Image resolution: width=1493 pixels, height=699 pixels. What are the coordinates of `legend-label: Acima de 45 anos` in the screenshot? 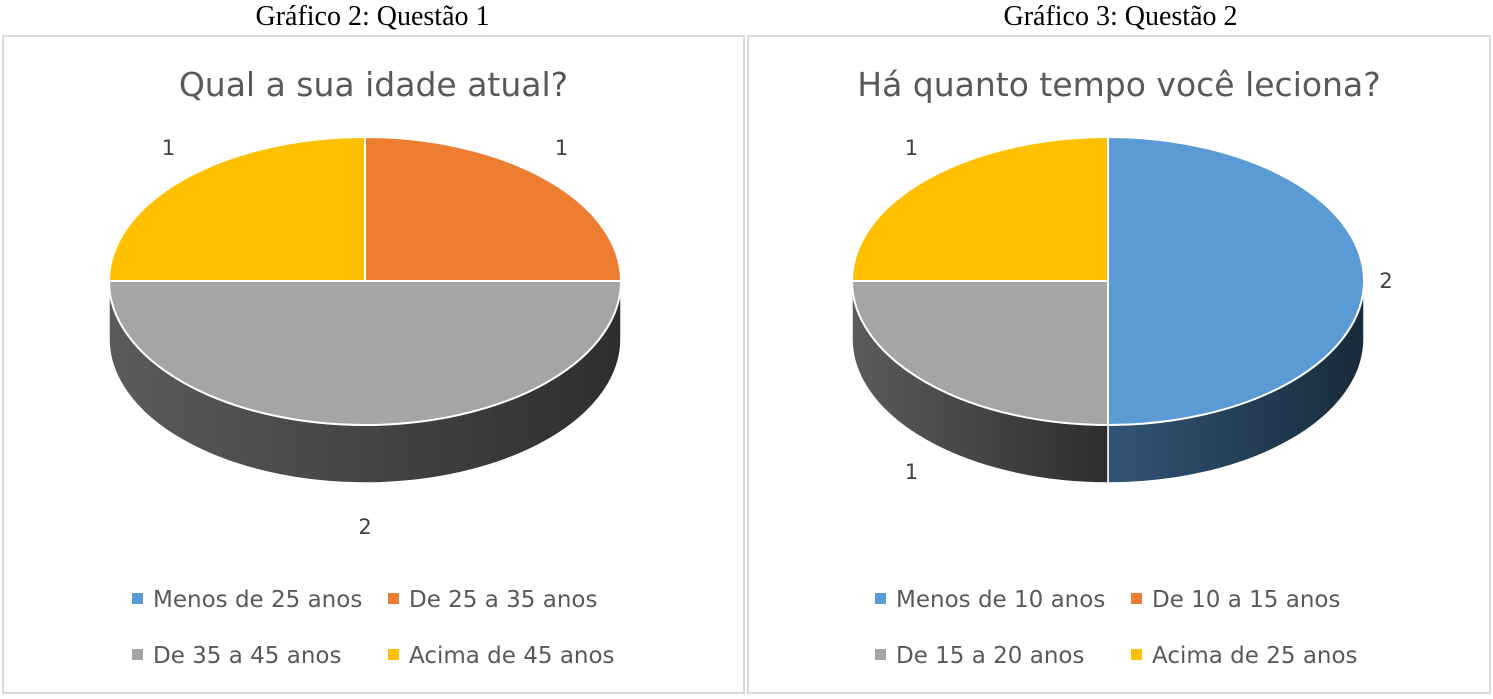 It's located at (512, 656).